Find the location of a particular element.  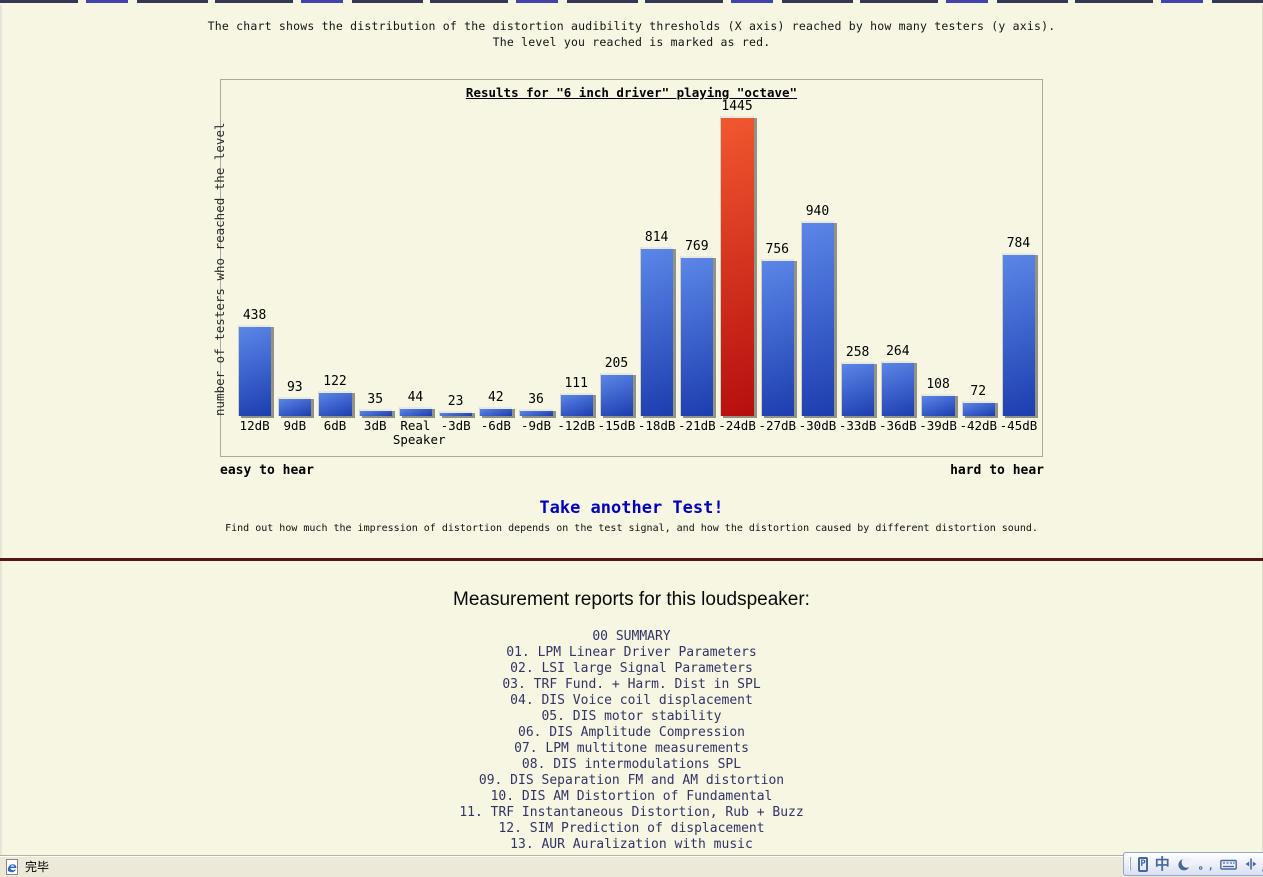

bar-slot: 940 -30dB is located at coordinates (818, 327).